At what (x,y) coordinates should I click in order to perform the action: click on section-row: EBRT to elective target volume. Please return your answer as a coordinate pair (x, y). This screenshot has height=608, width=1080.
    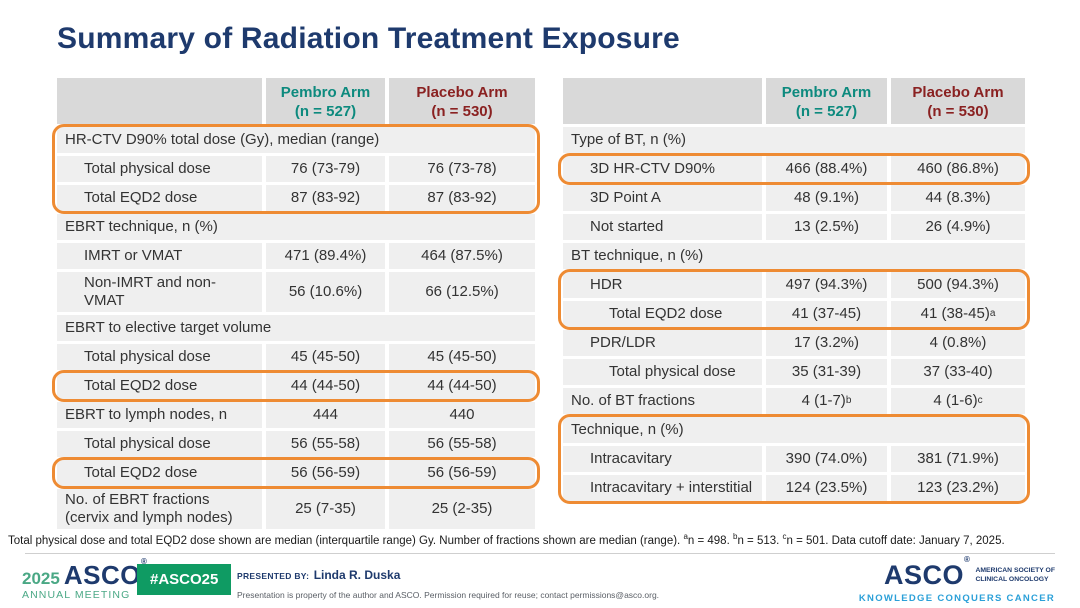
    Looking at the image, I should click on (296, 328).